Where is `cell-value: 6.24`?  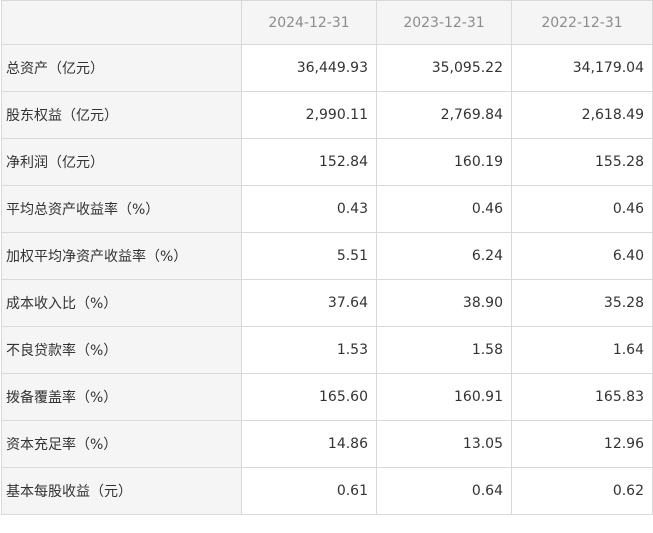
cell-value: 6.24 is located at coordinates (444, 256).